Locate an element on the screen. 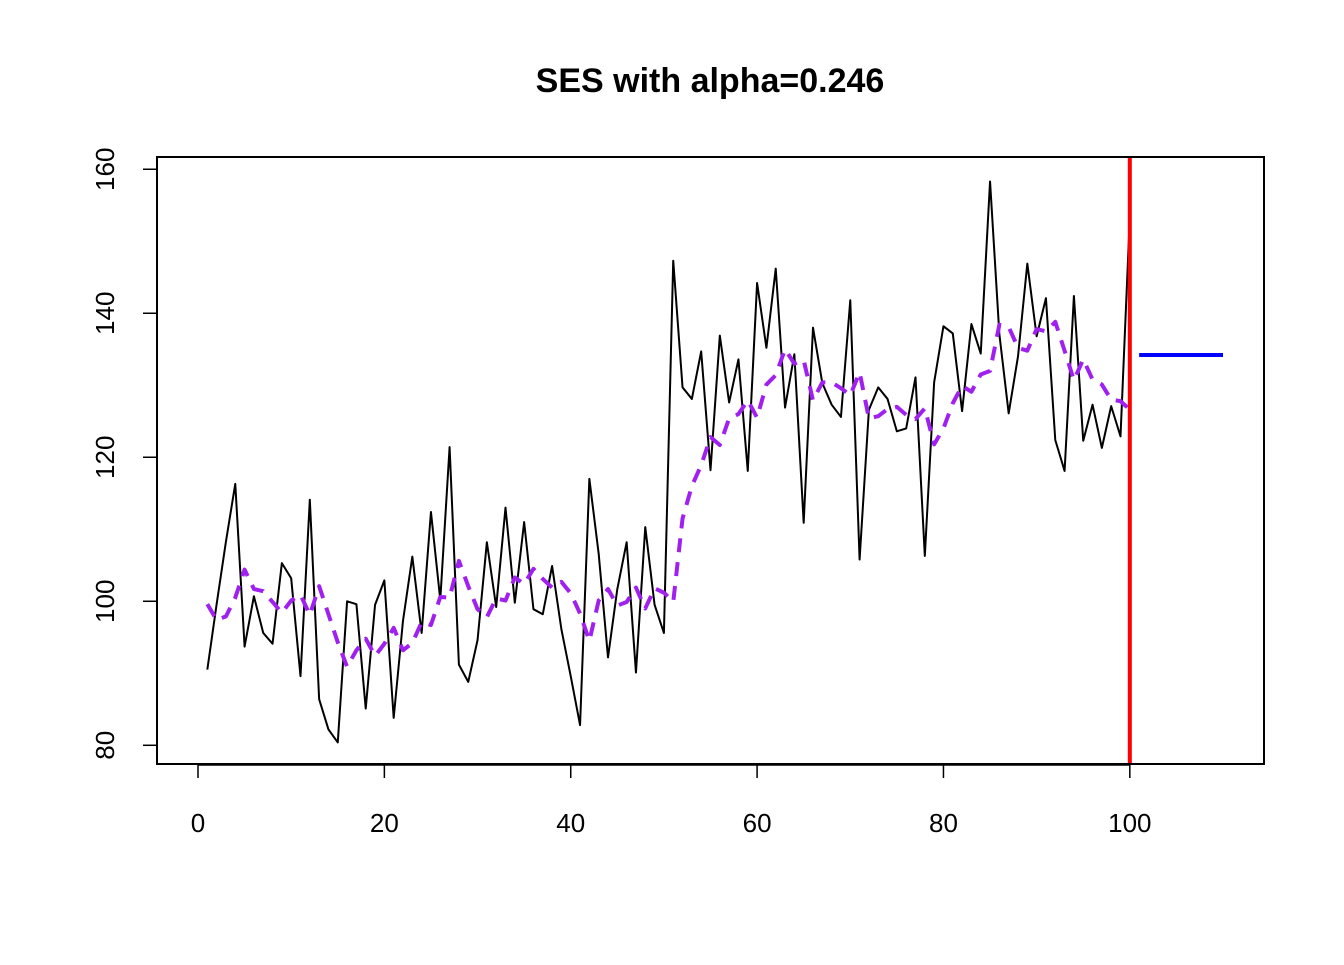  x-tick-label: 0 is located at coordinates (198, 823).